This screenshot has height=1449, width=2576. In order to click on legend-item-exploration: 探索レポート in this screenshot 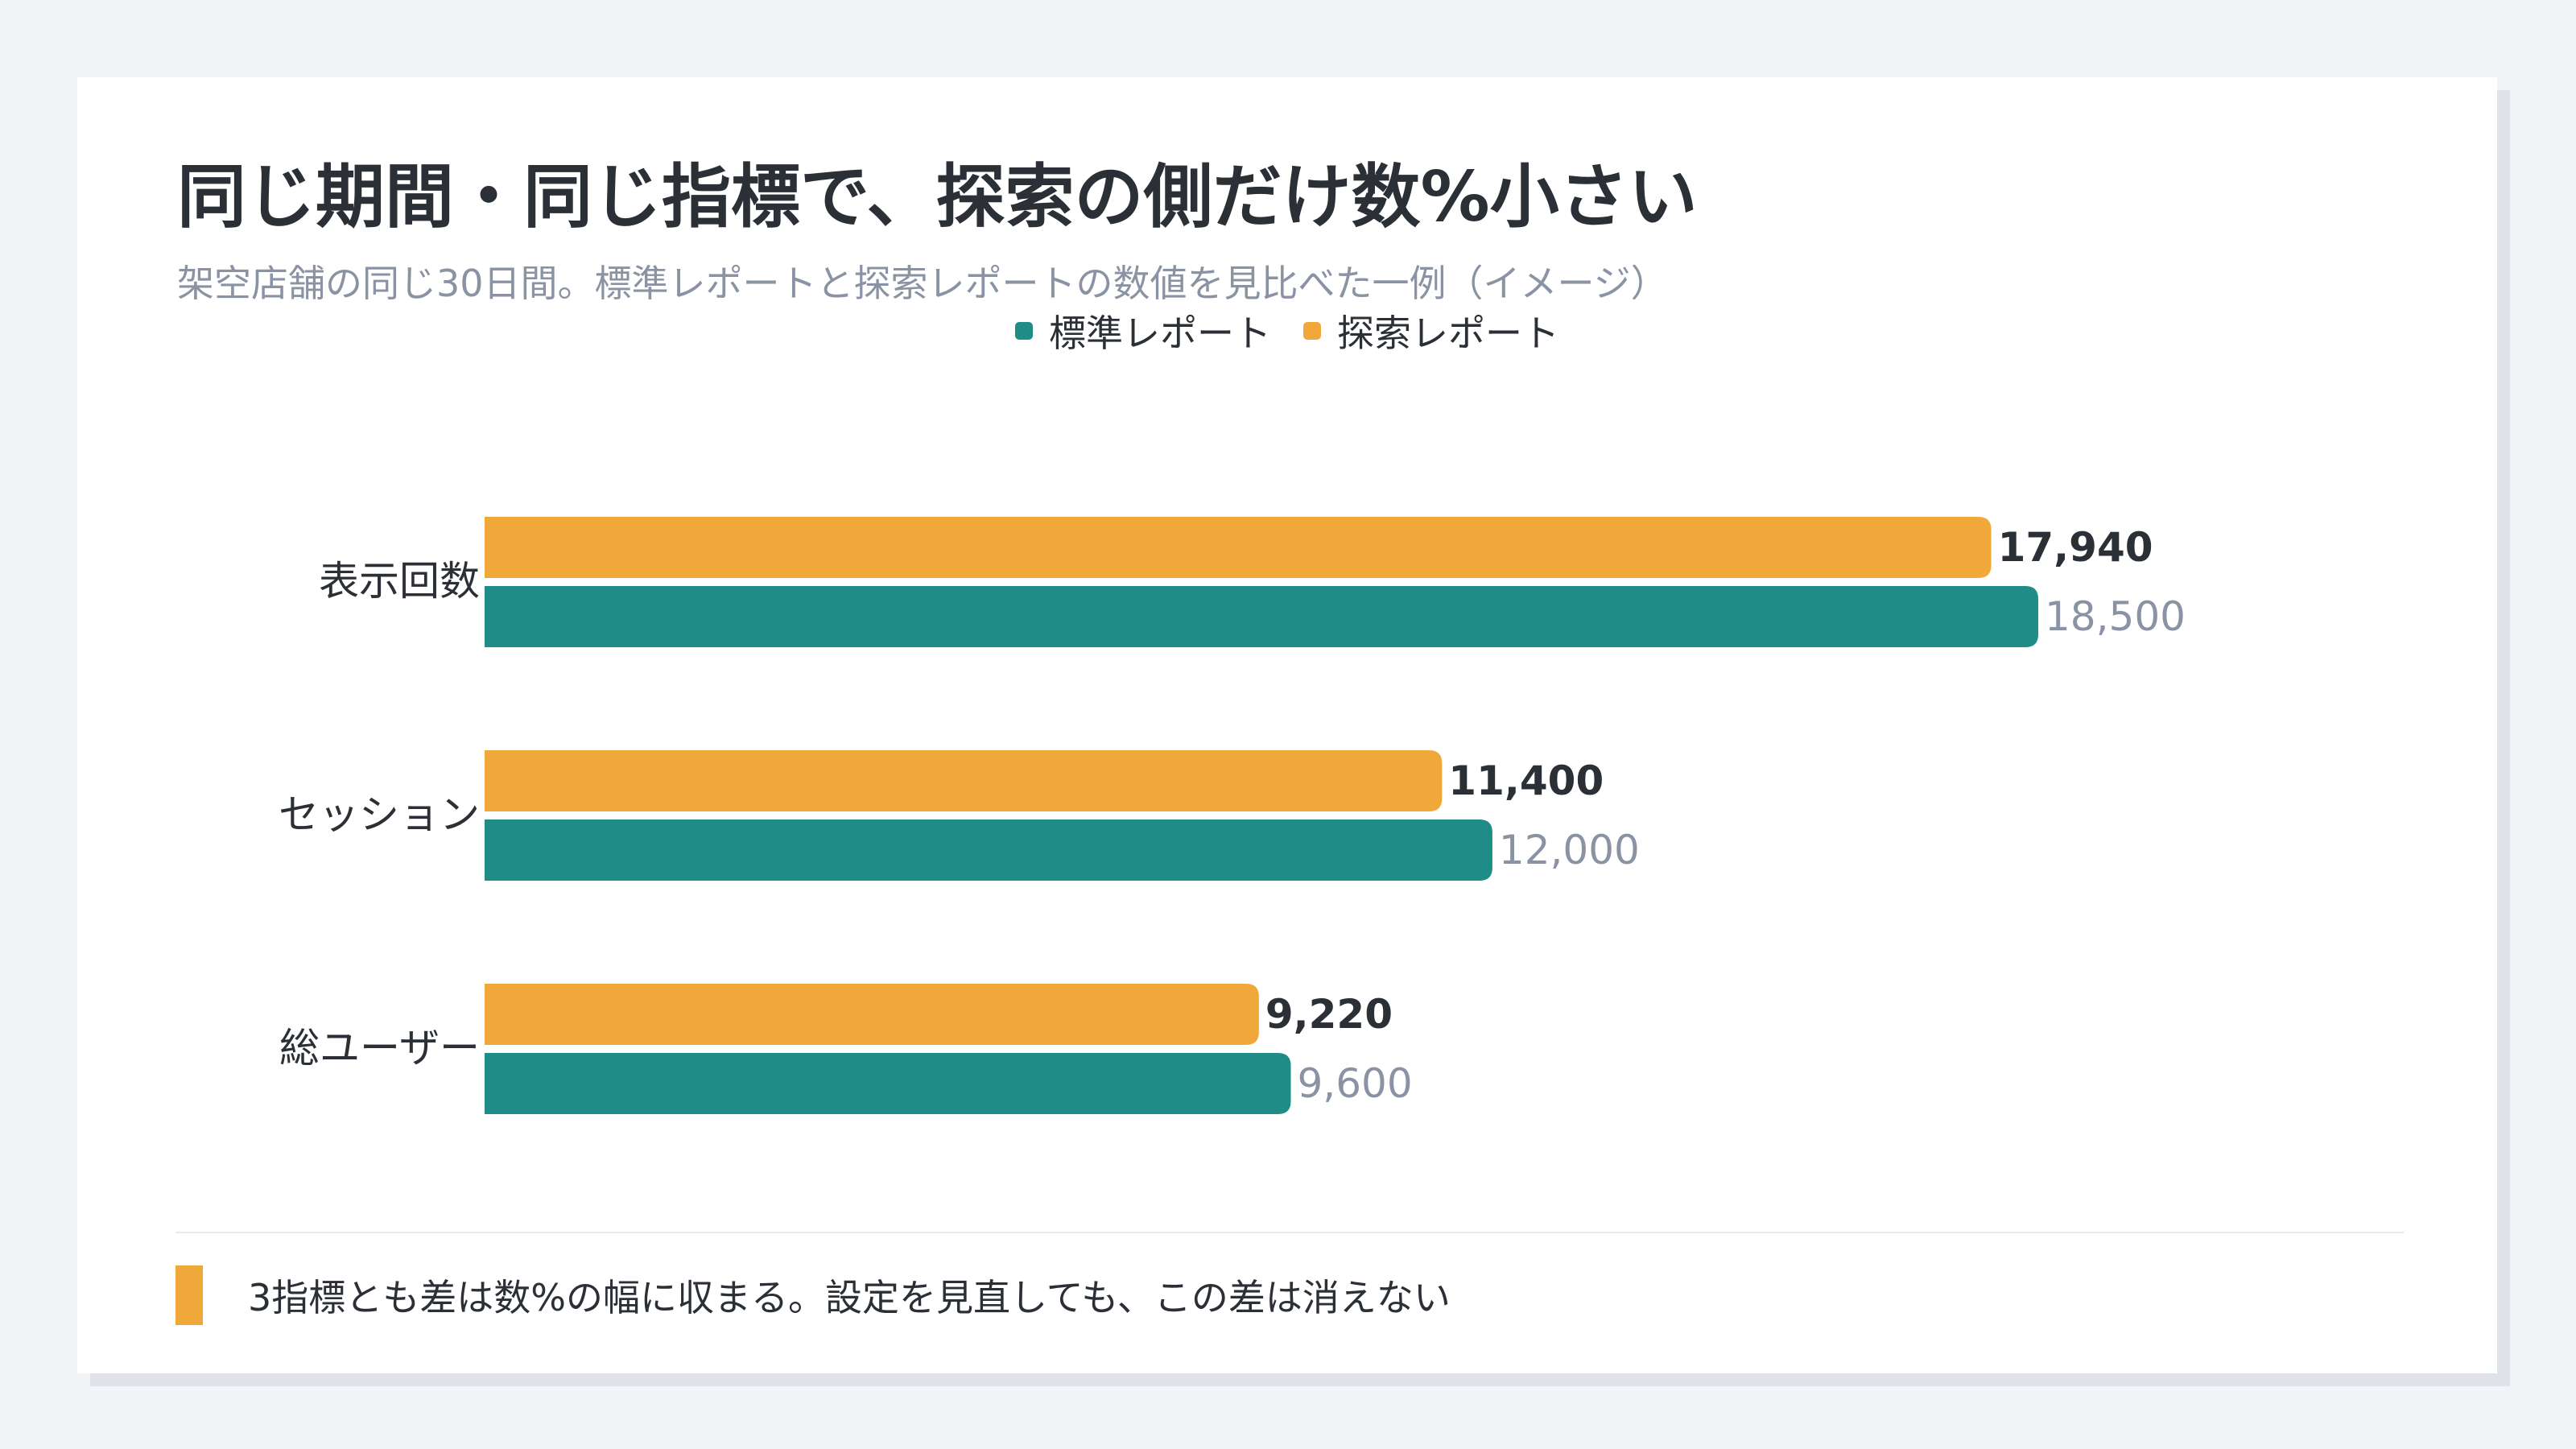, I will do `click(1431, 330)`.